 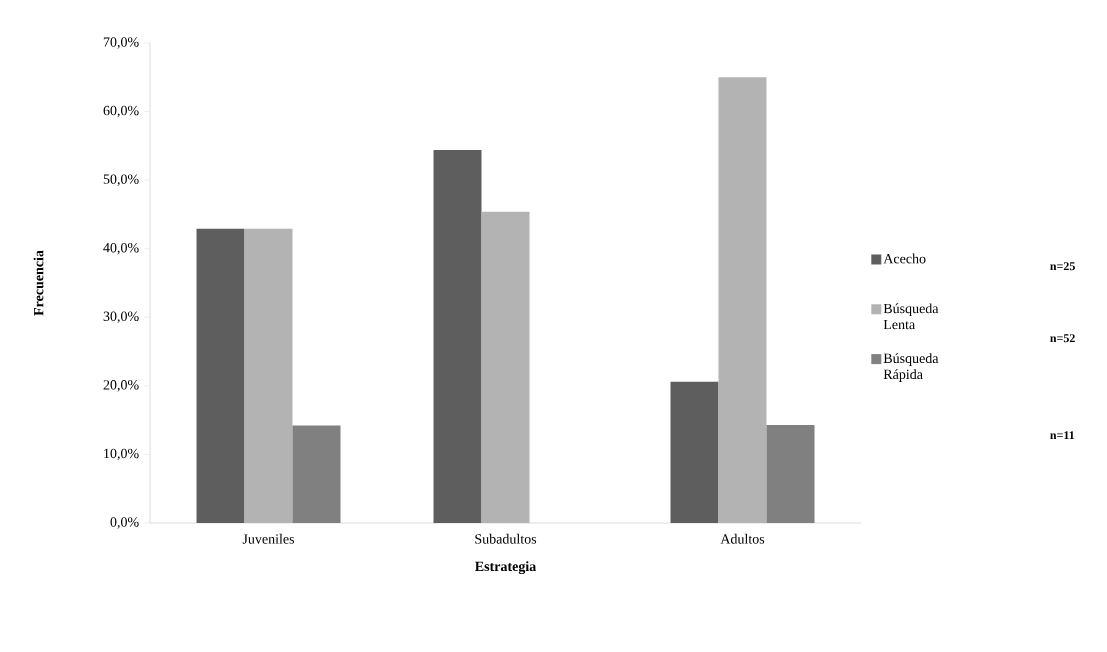 What do you see at coordinates (911, 316) in the screenshot?
I see `legend-label: Búsqueda Lenta` at bounding box center [911, 316].